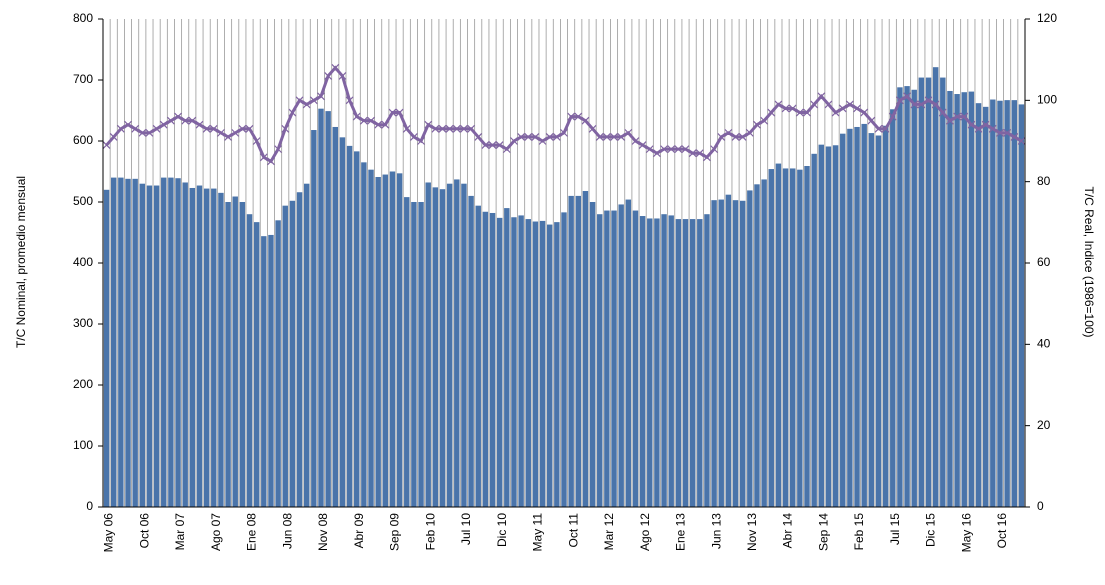 This screenshot has height=585, width=1105. I want to click on x-tick-label: Oct 11, so click(573, 530).